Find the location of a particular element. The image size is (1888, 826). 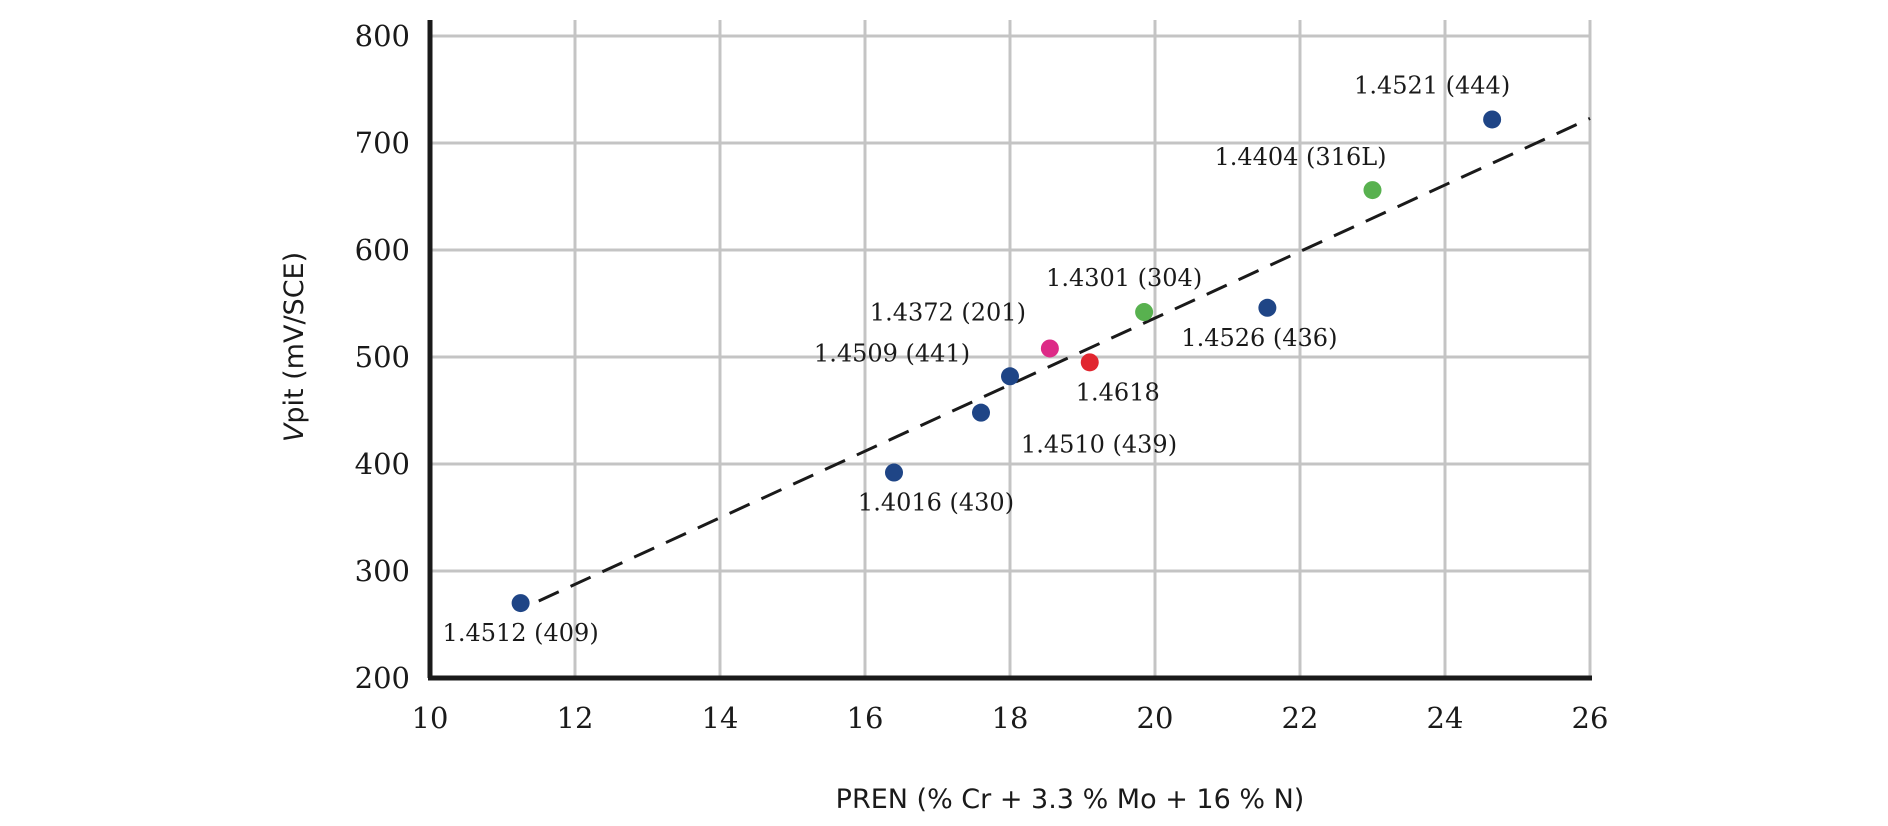

x-tick-label: 12 is located at coordinates (575, 718).